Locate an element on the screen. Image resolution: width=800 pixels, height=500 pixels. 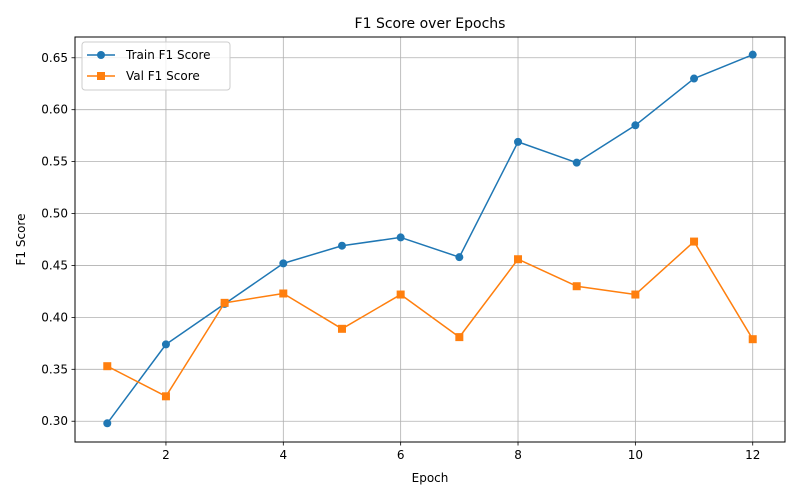
y-tick-label: 0.35 is located at coordinates (54, 369).